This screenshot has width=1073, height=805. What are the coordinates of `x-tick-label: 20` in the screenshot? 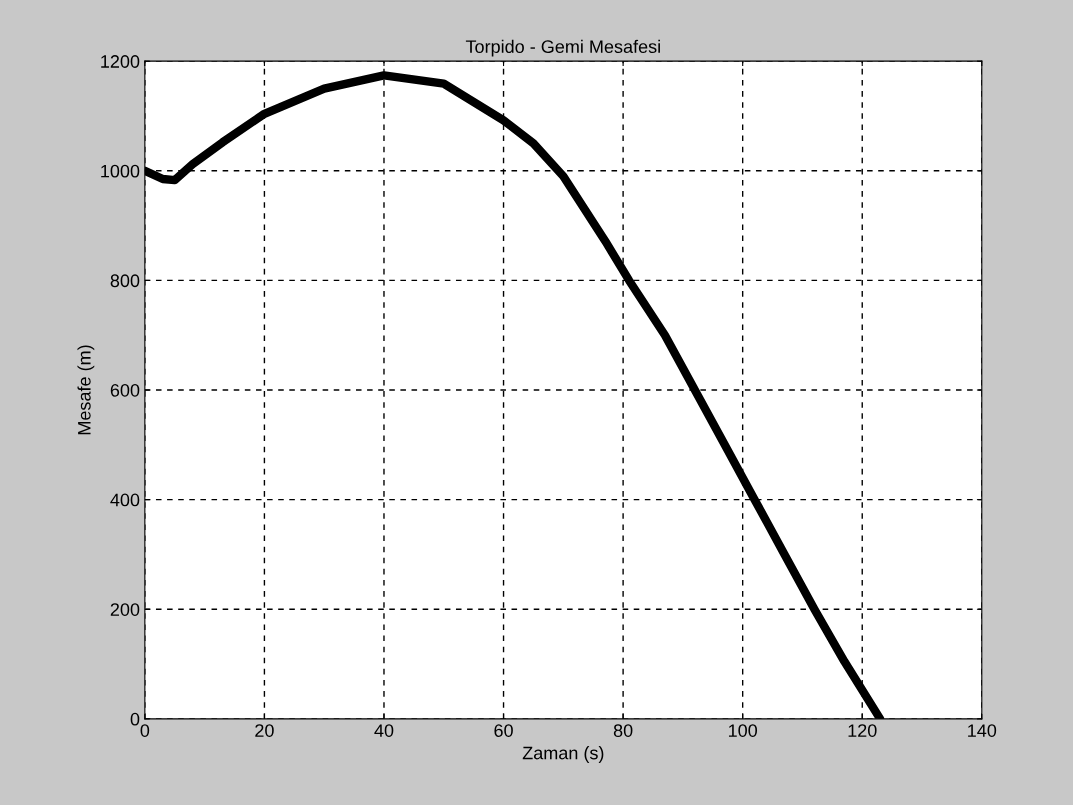 It's located at (264, 730).